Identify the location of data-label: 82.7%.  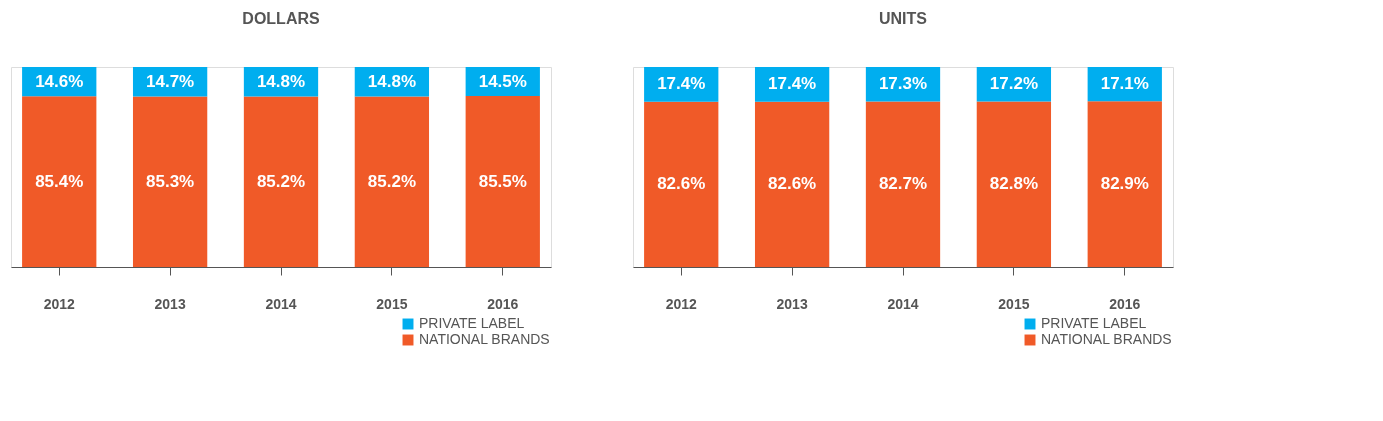
(903, 184).